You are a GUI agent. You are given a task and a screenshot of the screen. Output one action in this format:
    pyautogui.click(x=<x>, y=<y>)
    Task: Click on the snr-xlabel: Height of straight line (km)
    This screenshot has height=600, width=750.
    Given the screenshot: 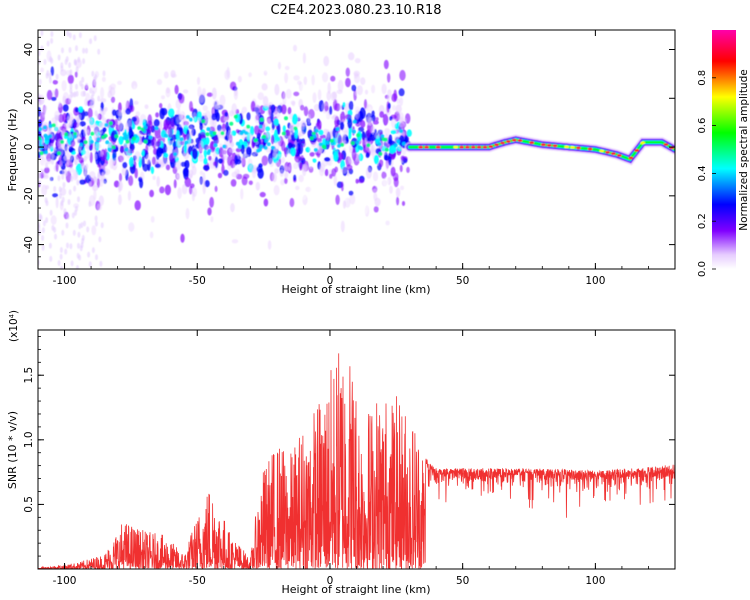 What is the action you would take?
    pyautogui.click(x=355, y=589)
    